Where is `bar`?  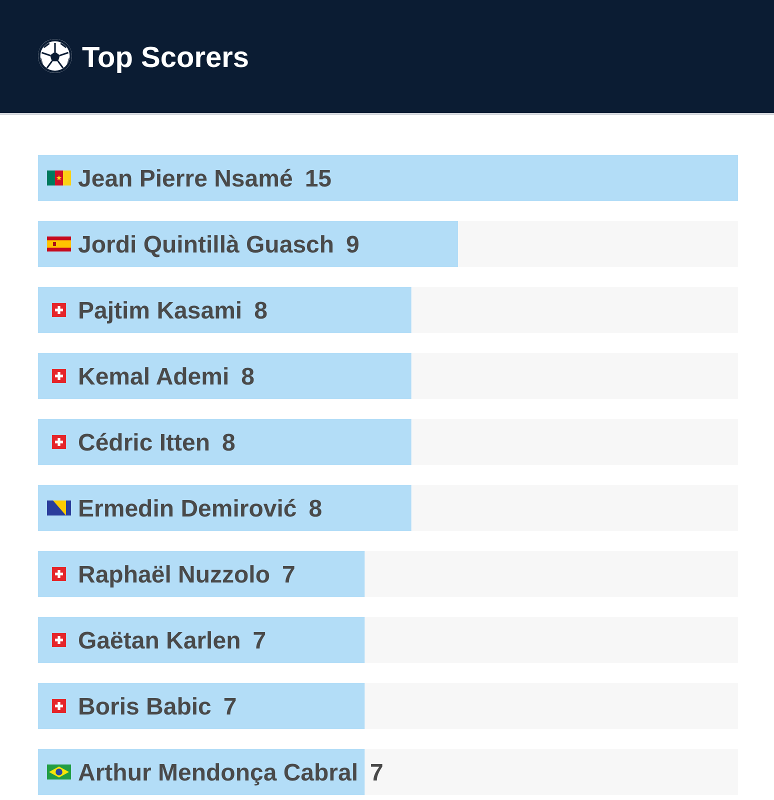 bar is located at coordinates (388, 178).